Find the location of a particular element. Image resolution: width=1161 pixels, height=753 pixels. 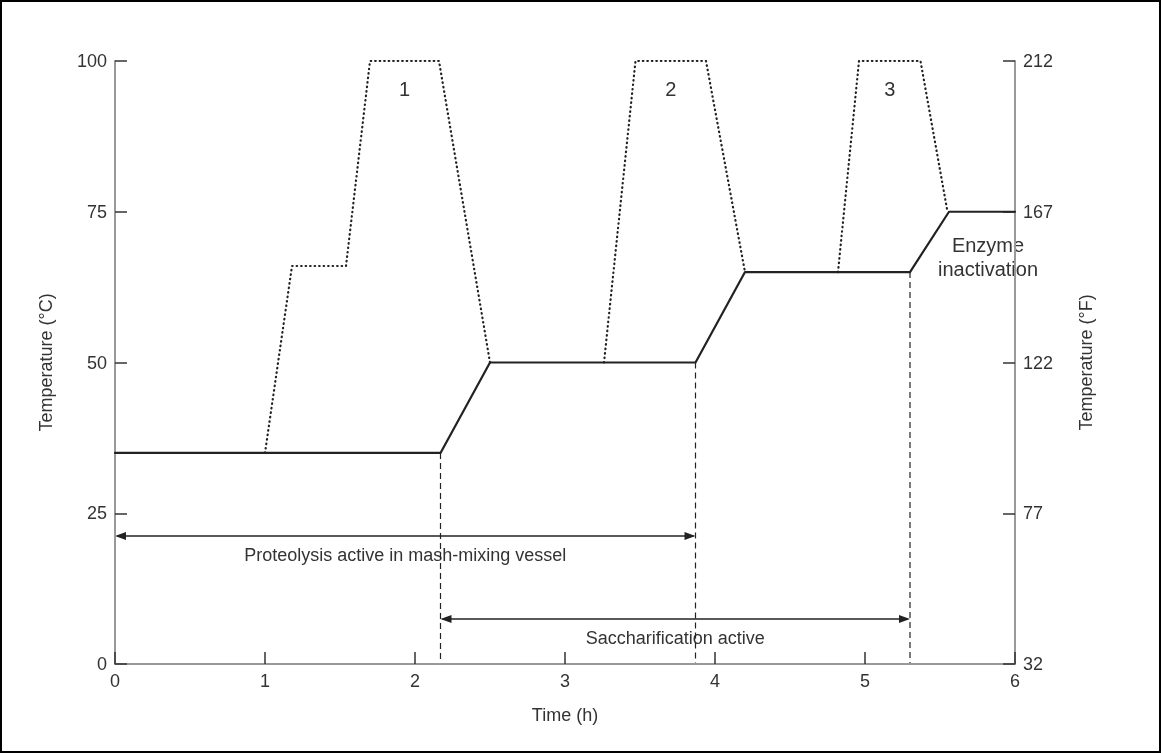

annotation: Proteolysis active in mash-mixing vessel is located at coordinates (405, 555).